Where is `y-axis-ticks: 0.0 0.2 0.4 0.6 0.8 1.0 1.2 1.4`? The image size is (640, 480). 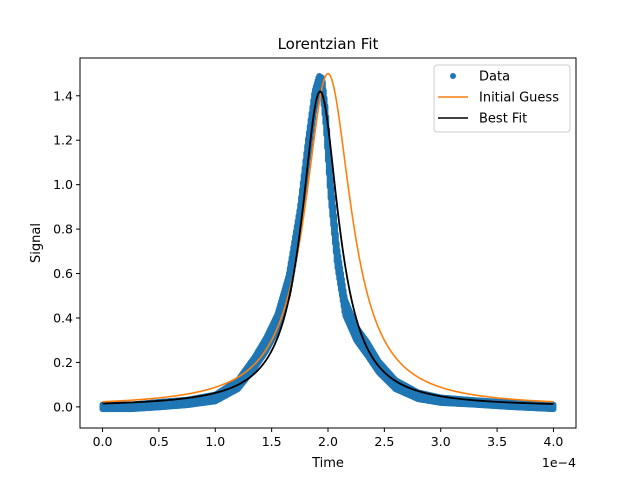 y-axis-ticks: 0.0 0.2 0.4 0.6 0.8 1.0 1.2 1.4 is located at coordinates (66, 251).